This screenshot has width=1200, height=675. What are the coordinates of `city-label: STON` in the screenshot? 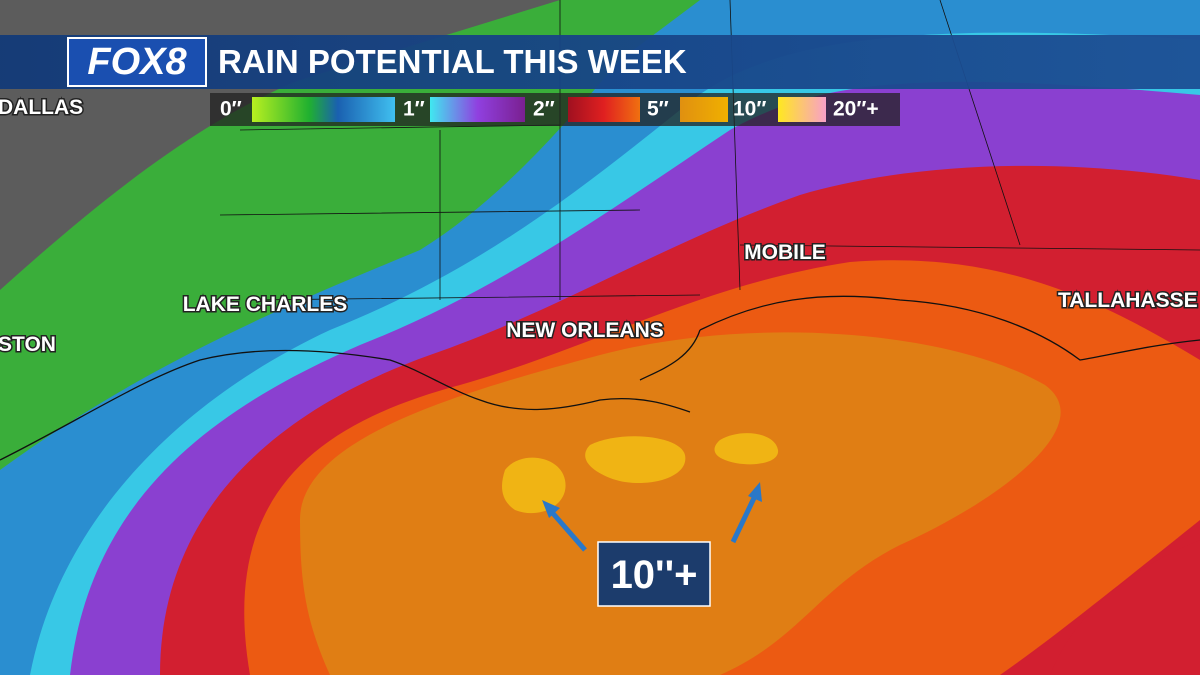 It's located at (28, 344).